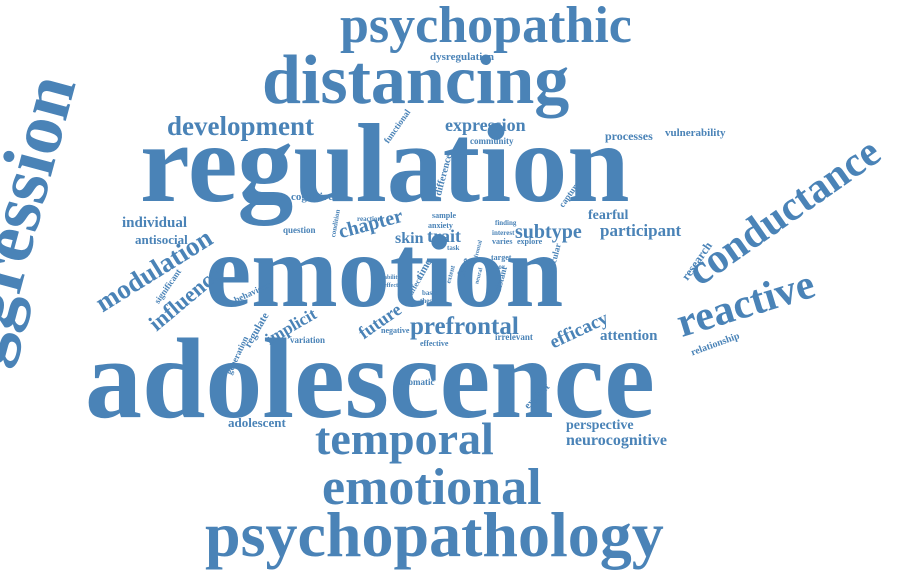 This screenshot has height=577, width=900. What do you see at coordinates (485, 125) in the screenshot?
I see `word-expression: expression` at bounding box center [485, 125].